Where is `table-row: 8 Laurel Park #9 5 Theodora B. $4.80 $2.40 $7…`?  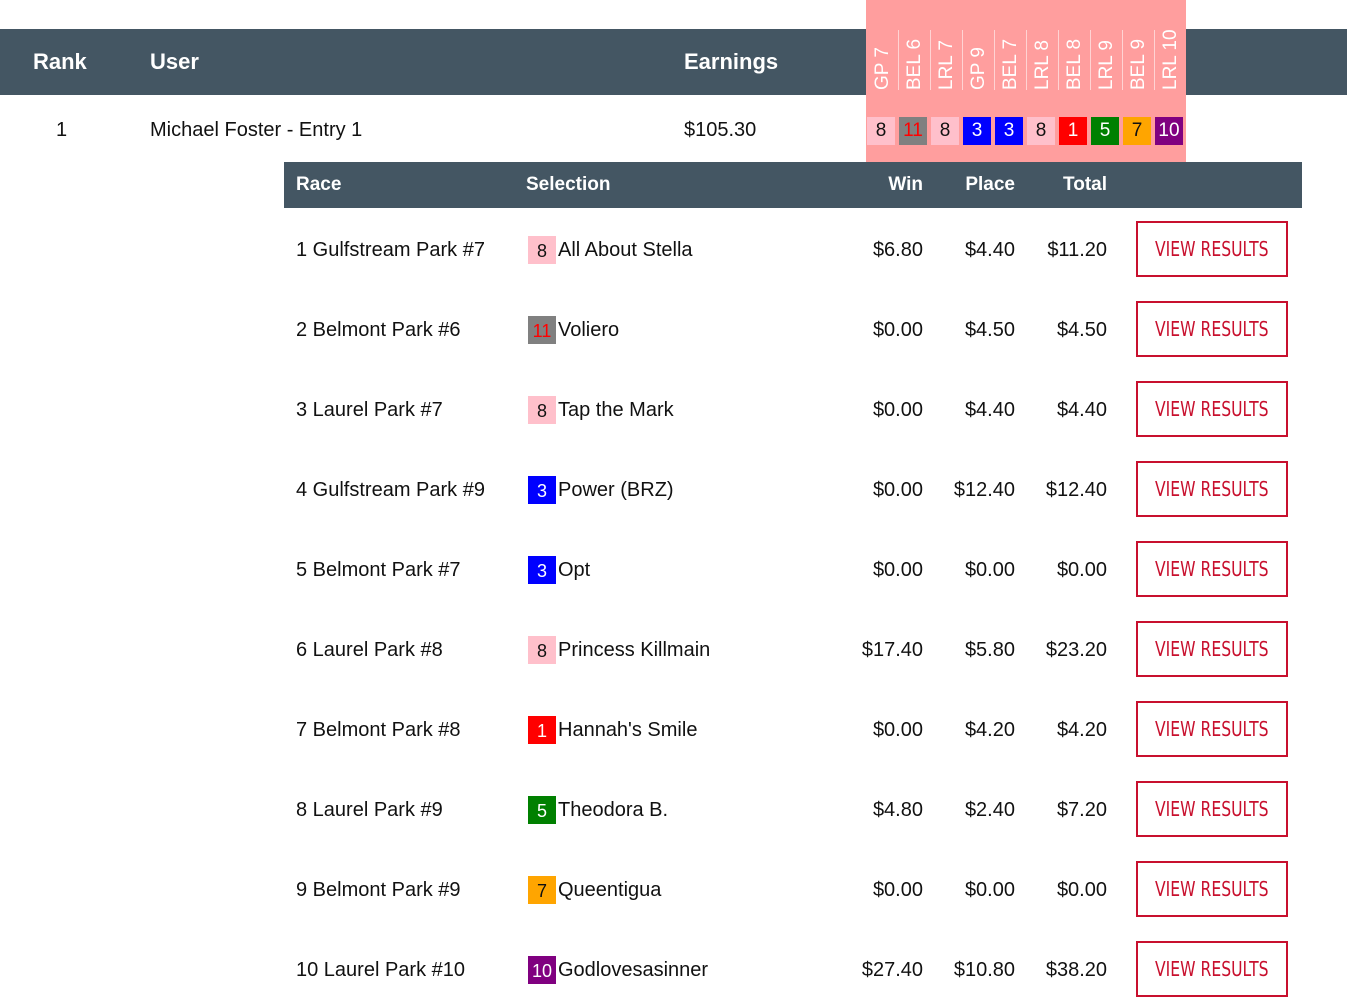
table-row: 8 Laurel Park #9 5 Theodora B. $4.80 $2.40 $7… is located at coordinates (793, 820).